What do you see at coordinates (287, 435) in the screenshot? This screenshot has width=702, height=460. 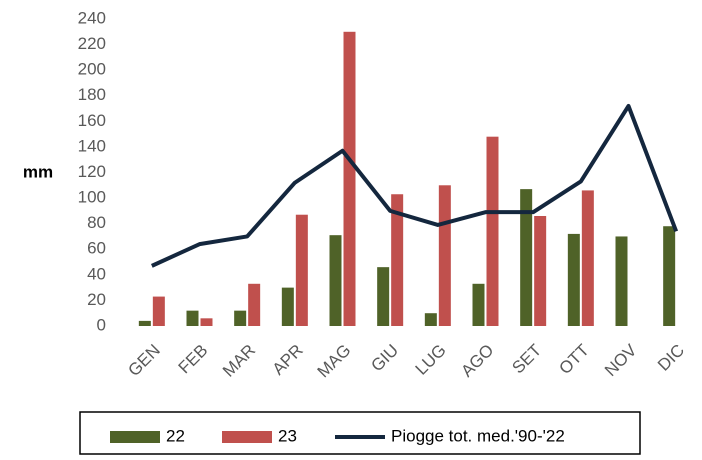 I see `legend-label: 23` at bounding box center [287, 435].